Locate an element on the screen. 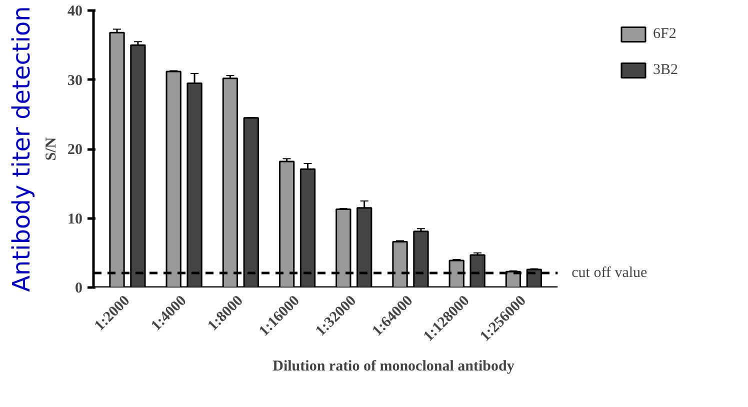  text: Antibody titer detection is located at coordinates (22, 149).